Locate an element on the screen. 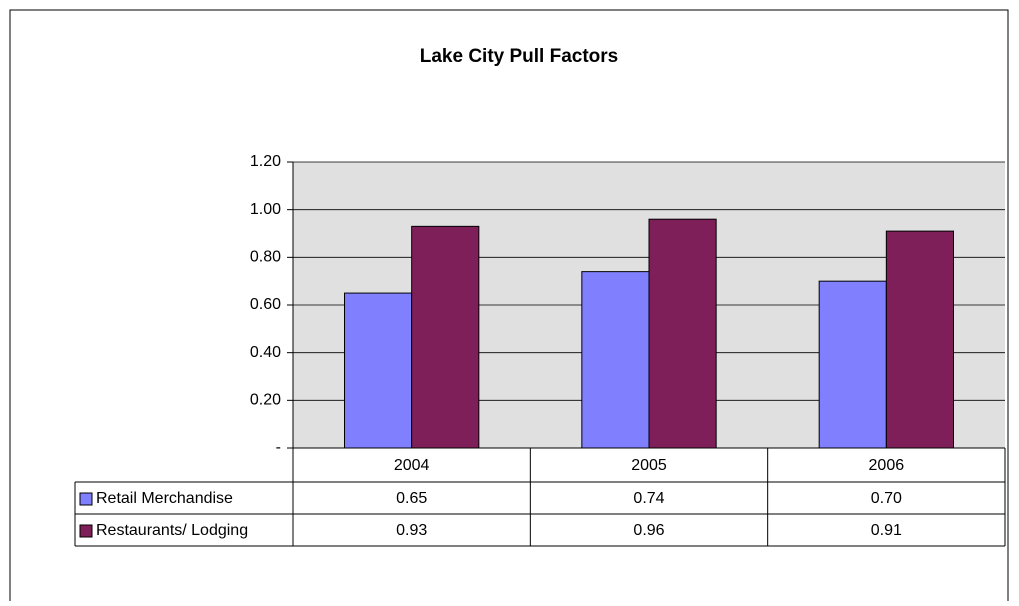 The image size is (1019, 606). x-tick-label: 2006 is located at coordinates (887, 465).